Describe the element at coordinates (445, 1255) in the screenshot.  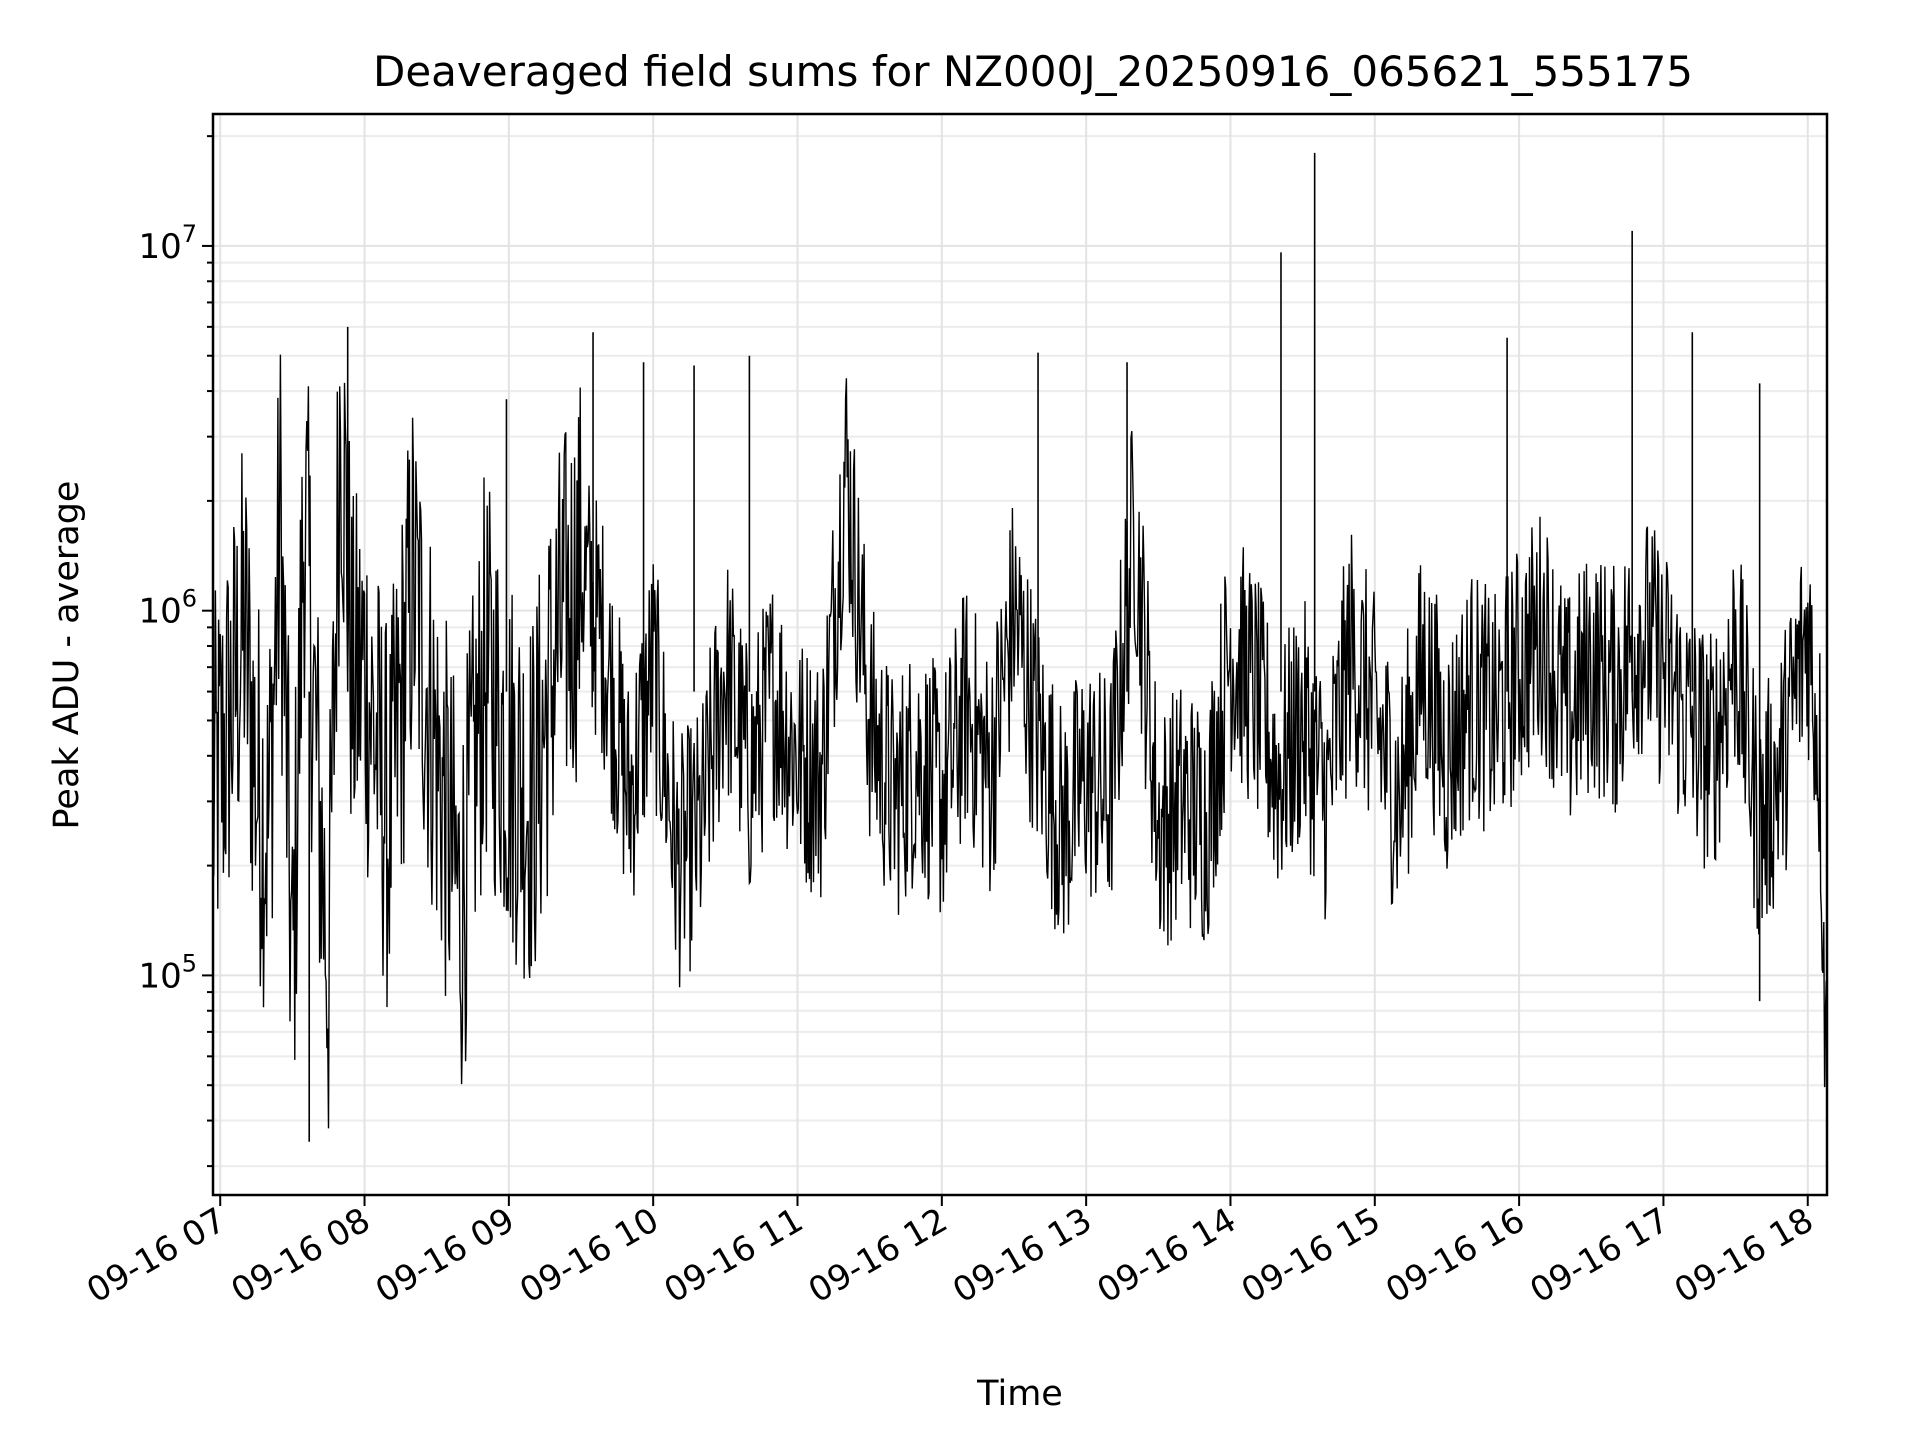
I see `x-tick-label: 09-16 09` at that location.